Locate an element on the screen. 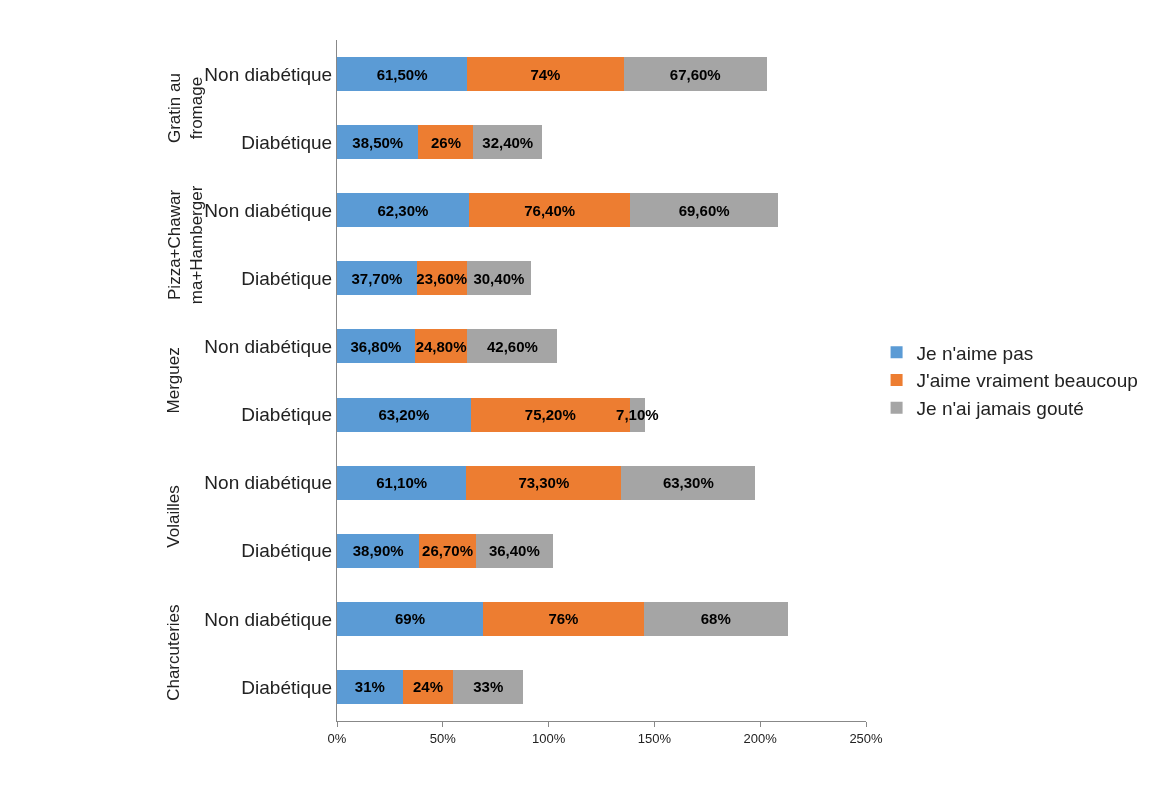 Image resolution: width=1156 pixels, height=796 pixels. x-tick-label: 50% is located at coordinates (443, 738).